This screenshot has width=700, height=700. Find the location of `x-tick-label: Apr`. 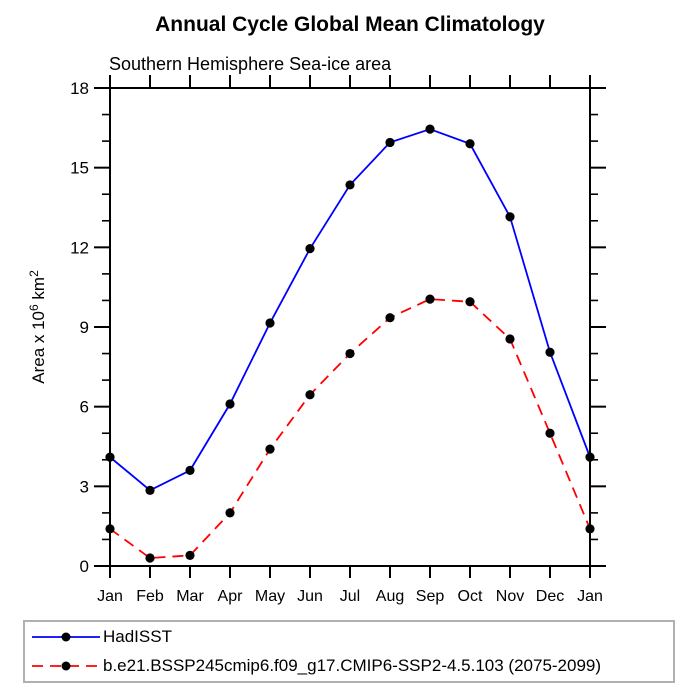

x-tick-label: Apr is located at coordinates (231, 596).